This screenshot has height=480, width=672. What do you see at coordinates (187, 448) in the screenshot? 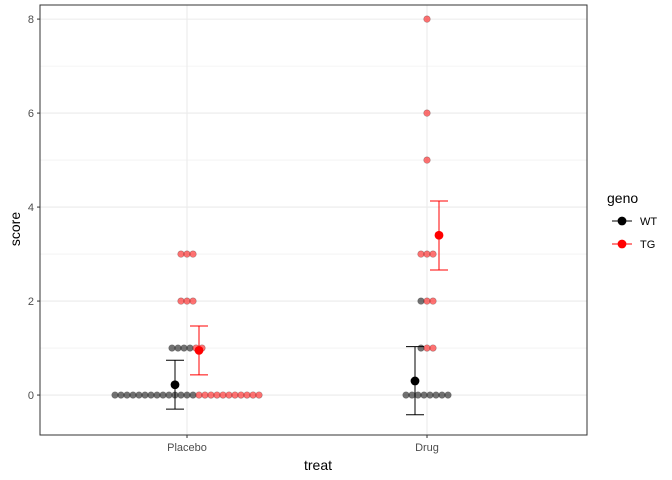
I see `x-tick-label: Placebo` at bounding box center [187, 448].